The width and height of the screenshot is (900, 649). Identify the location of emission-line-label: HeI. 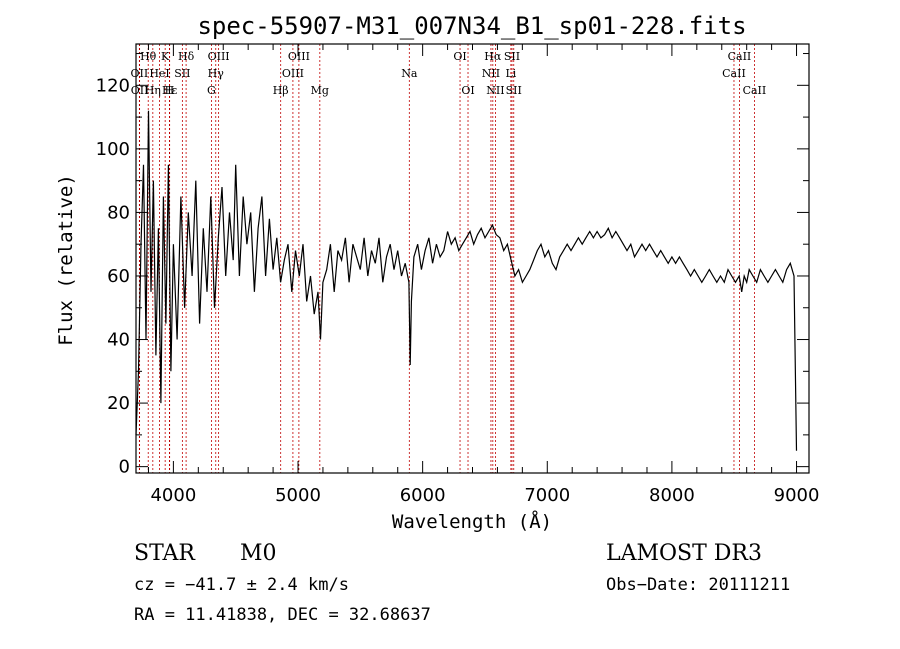
(159, 73).